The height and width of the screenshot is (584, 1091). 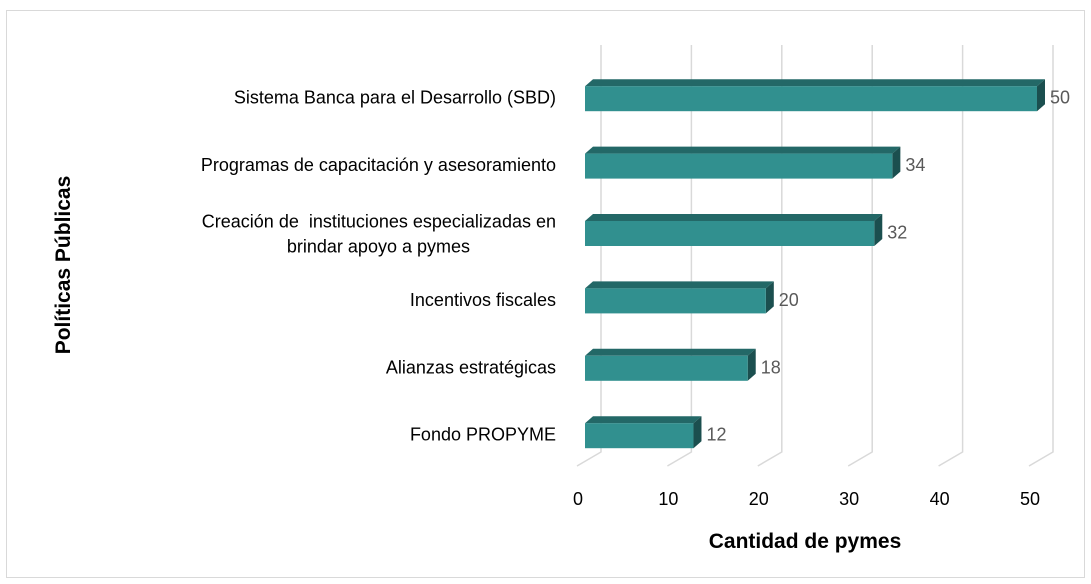 What do you see at coordinates (789, 300) in the screenshot?
I see `data-label: 20` at bounding box center [789, 300].